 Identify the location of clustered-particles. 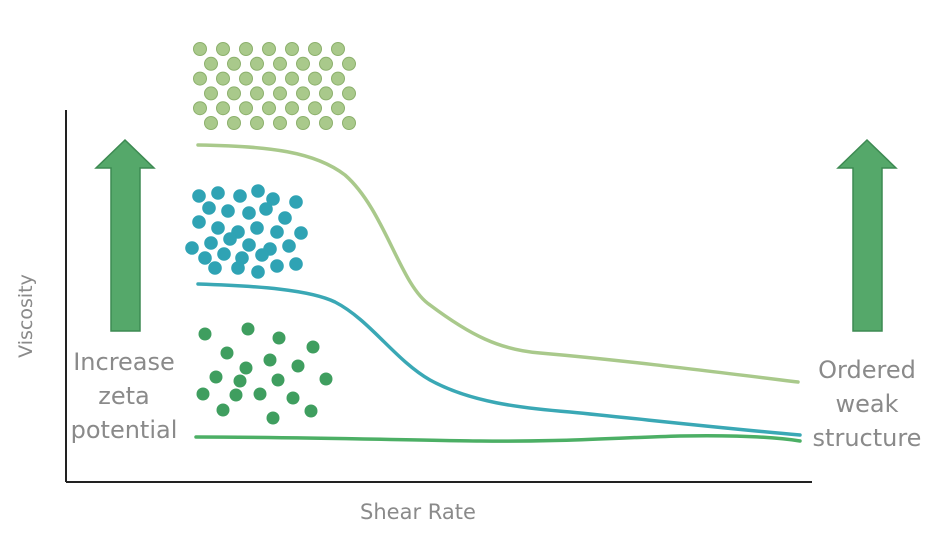
(246, 231).